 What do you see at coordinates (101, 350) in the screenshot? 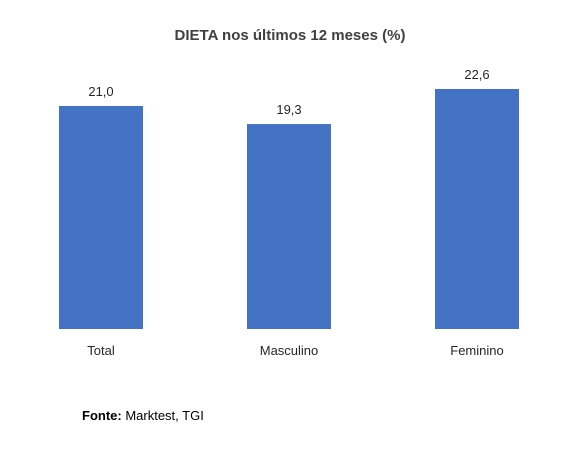
I see `category-label-total: Total` at bounding box center [101, 350].